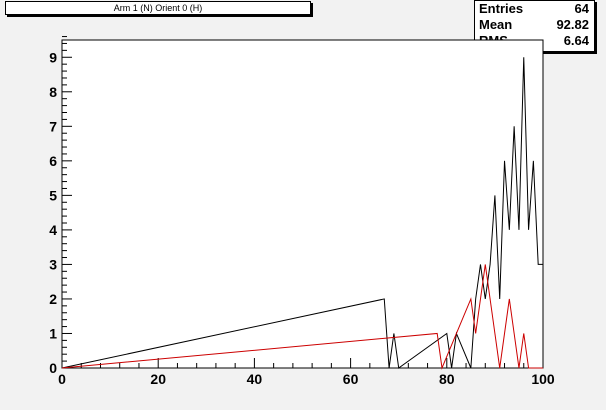 Image resolution: width=606 pixels, height=410 pixels. Describe the element at coordinates (543, 379) in the screenshot. I see `x-tick-label: 100` at that location.